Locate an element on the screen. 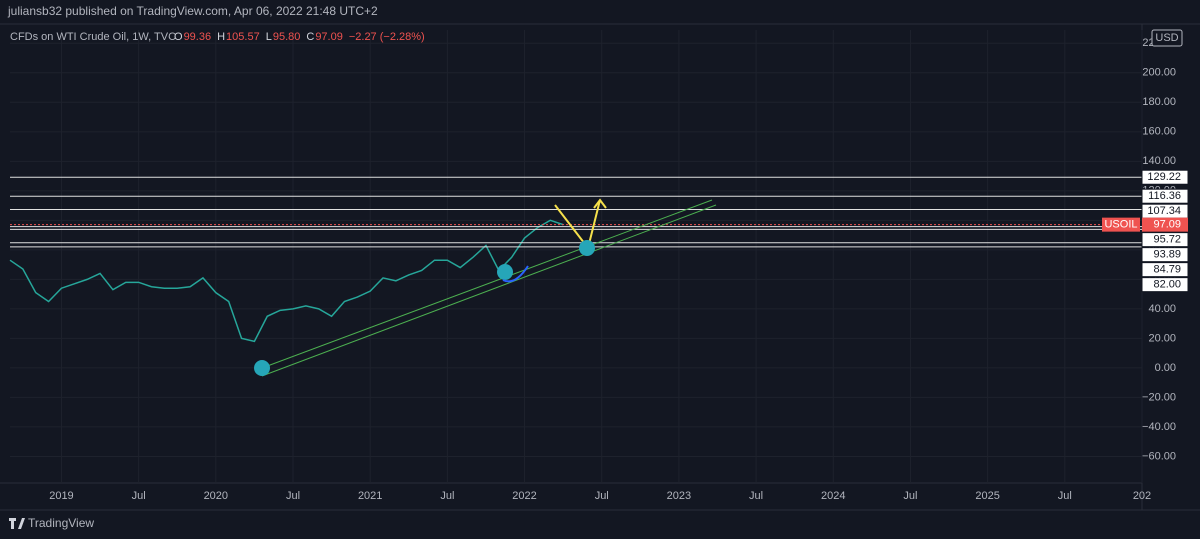  y-tick-label: 40.00 is located at coordinates (1162, 309).